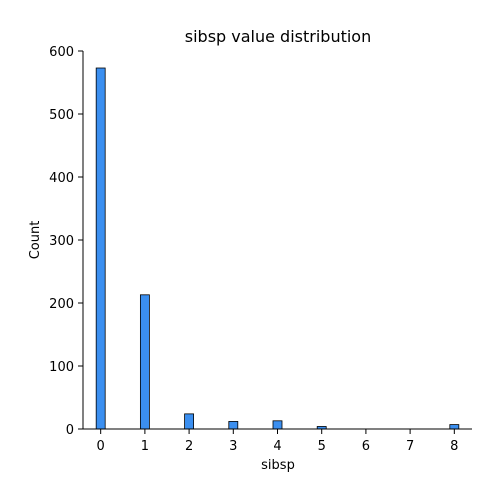 This screenshot has height=500, width=500. What do you see at coordinates (61, 178) in the screenshot?
I see `y-tick-label: 400` at bounding box center [61, 178].